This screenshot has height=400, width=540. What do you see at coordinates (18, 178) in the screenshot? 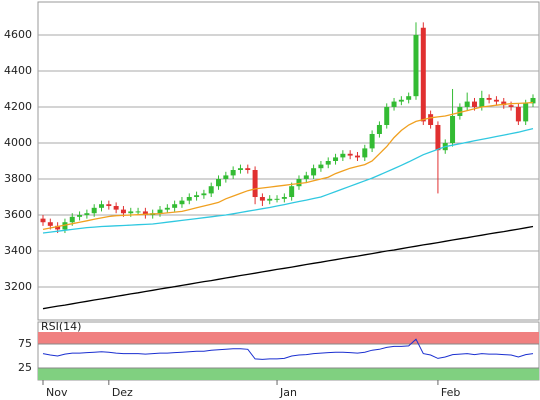
I see `y-tick-label: 3800` at bounding box center [18, 178].